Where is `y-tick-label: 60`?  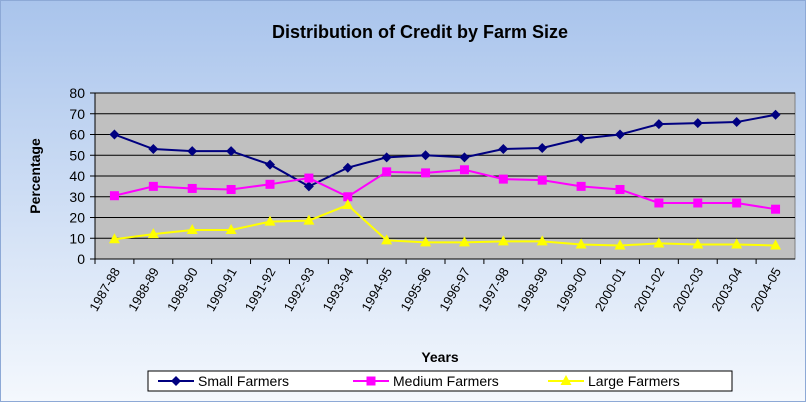
y-tick-label: 60 is located at coordinates (77, 135).